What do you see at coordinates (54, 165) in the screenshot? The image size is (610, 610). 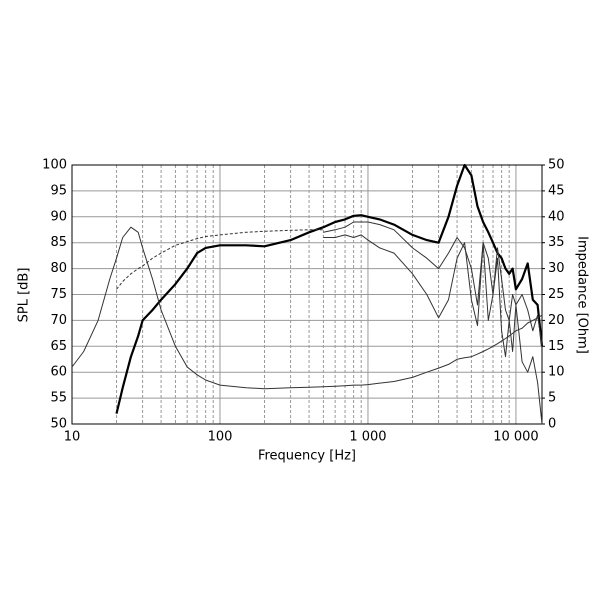 I see `y-tick-label: 100` at bounding box center [54, 165].